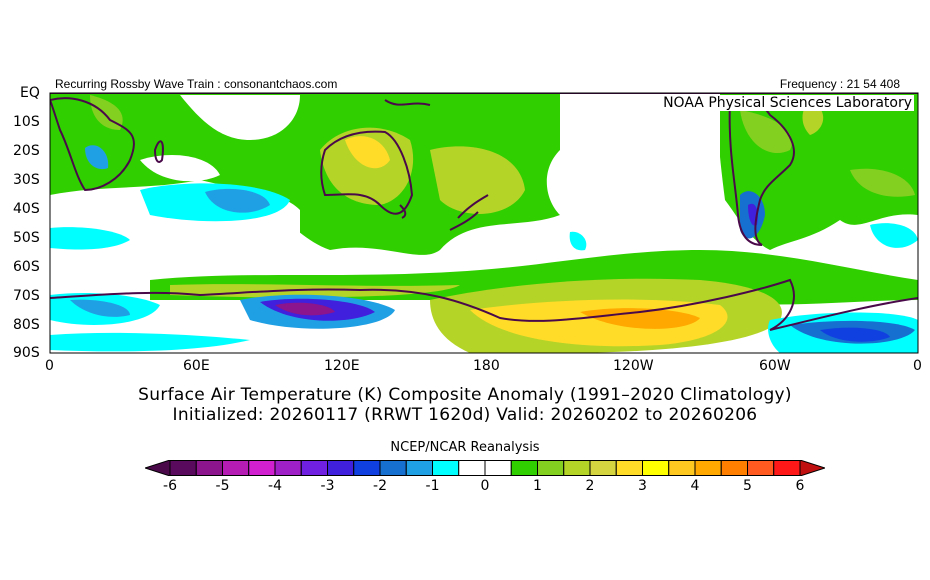 This screenshot has width=930, height=580. I want to click on header-right-text: Frequency : 21 54 408, so click(839, 84).